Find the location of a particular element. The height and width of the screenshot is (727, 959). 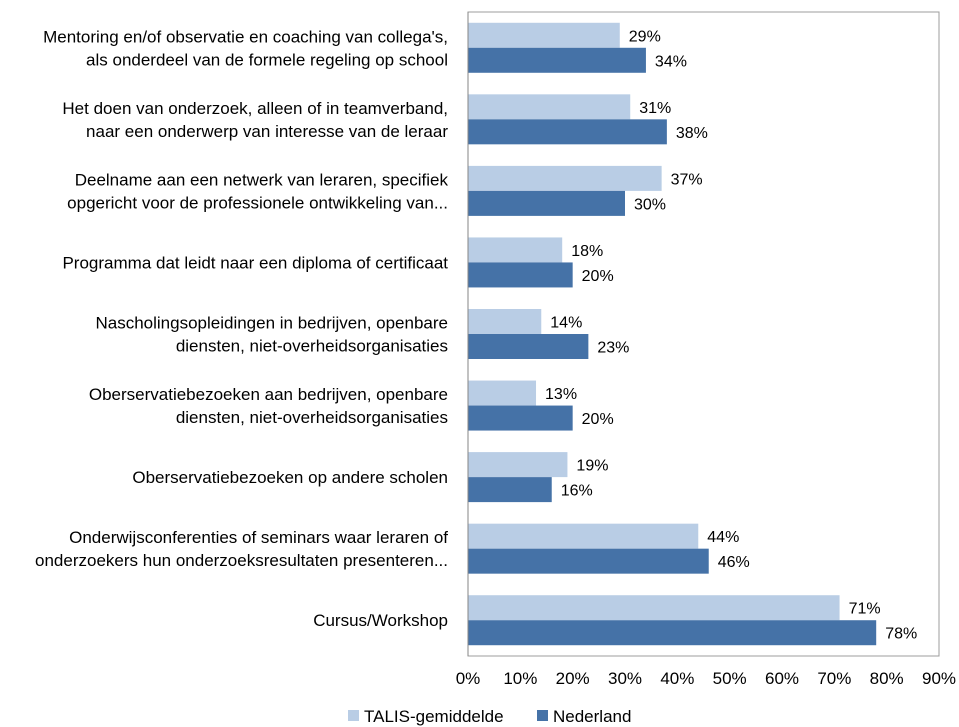

x-tick-label: 20% is located at coordinates (573, 678).